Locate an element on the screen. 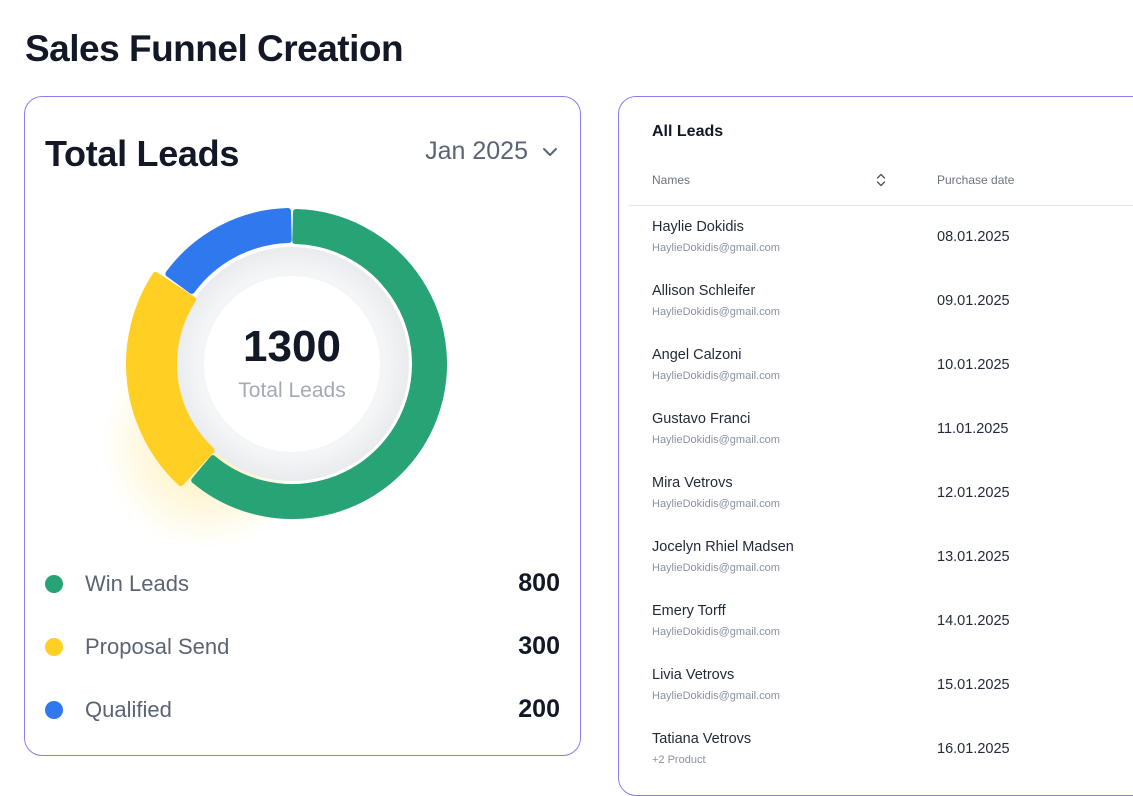 Image resolution: width=1133 pixels, height=796 pixels. table-title: All Leads is located at coordinates (688, 131).